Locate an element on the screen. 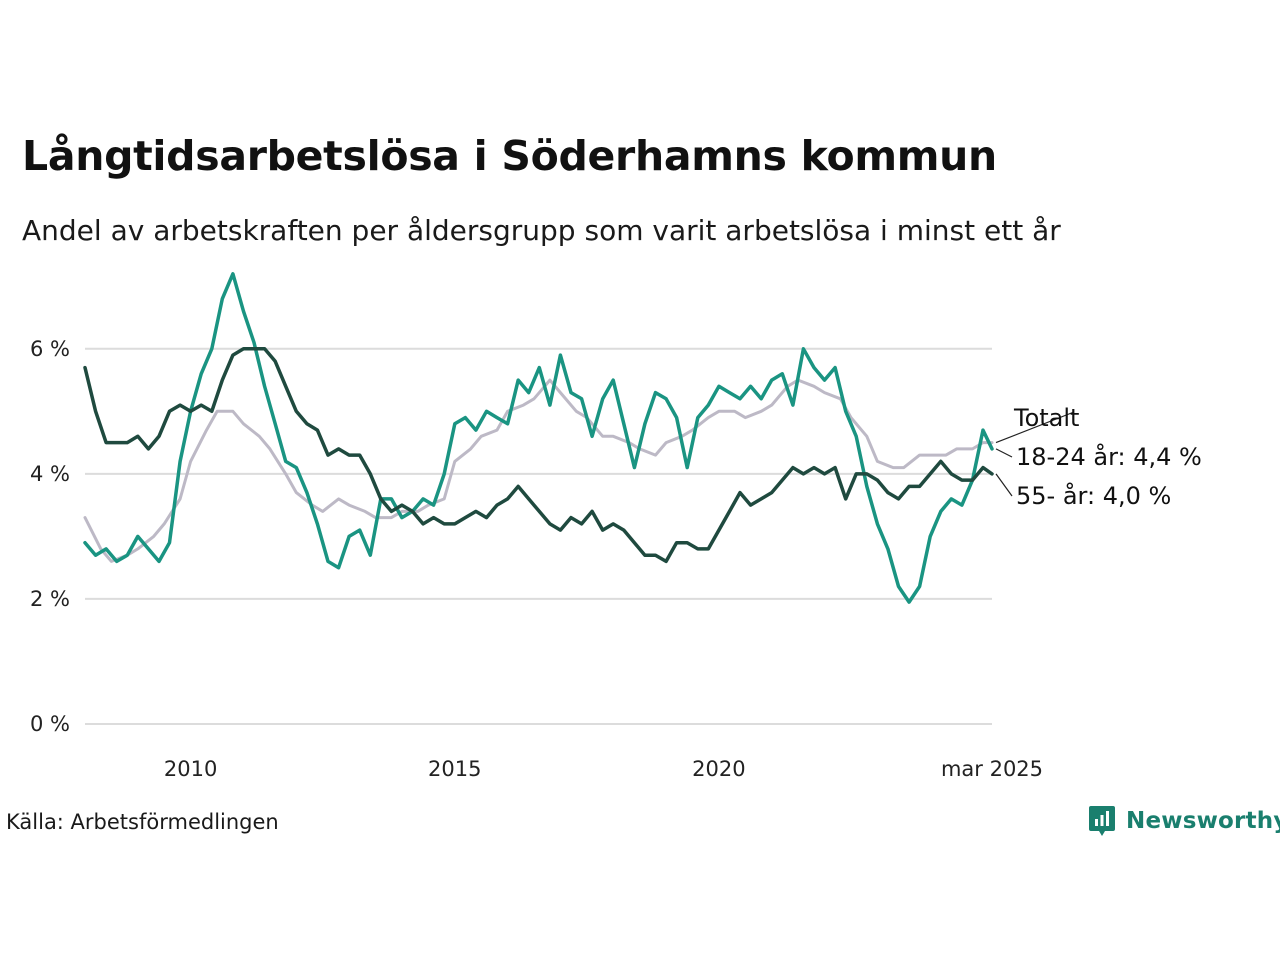 This screenshot has width=1280, height=960. chart-title: Långtidsarbetslösa i Söderhamns kommun is located at coordinates (509, 156).